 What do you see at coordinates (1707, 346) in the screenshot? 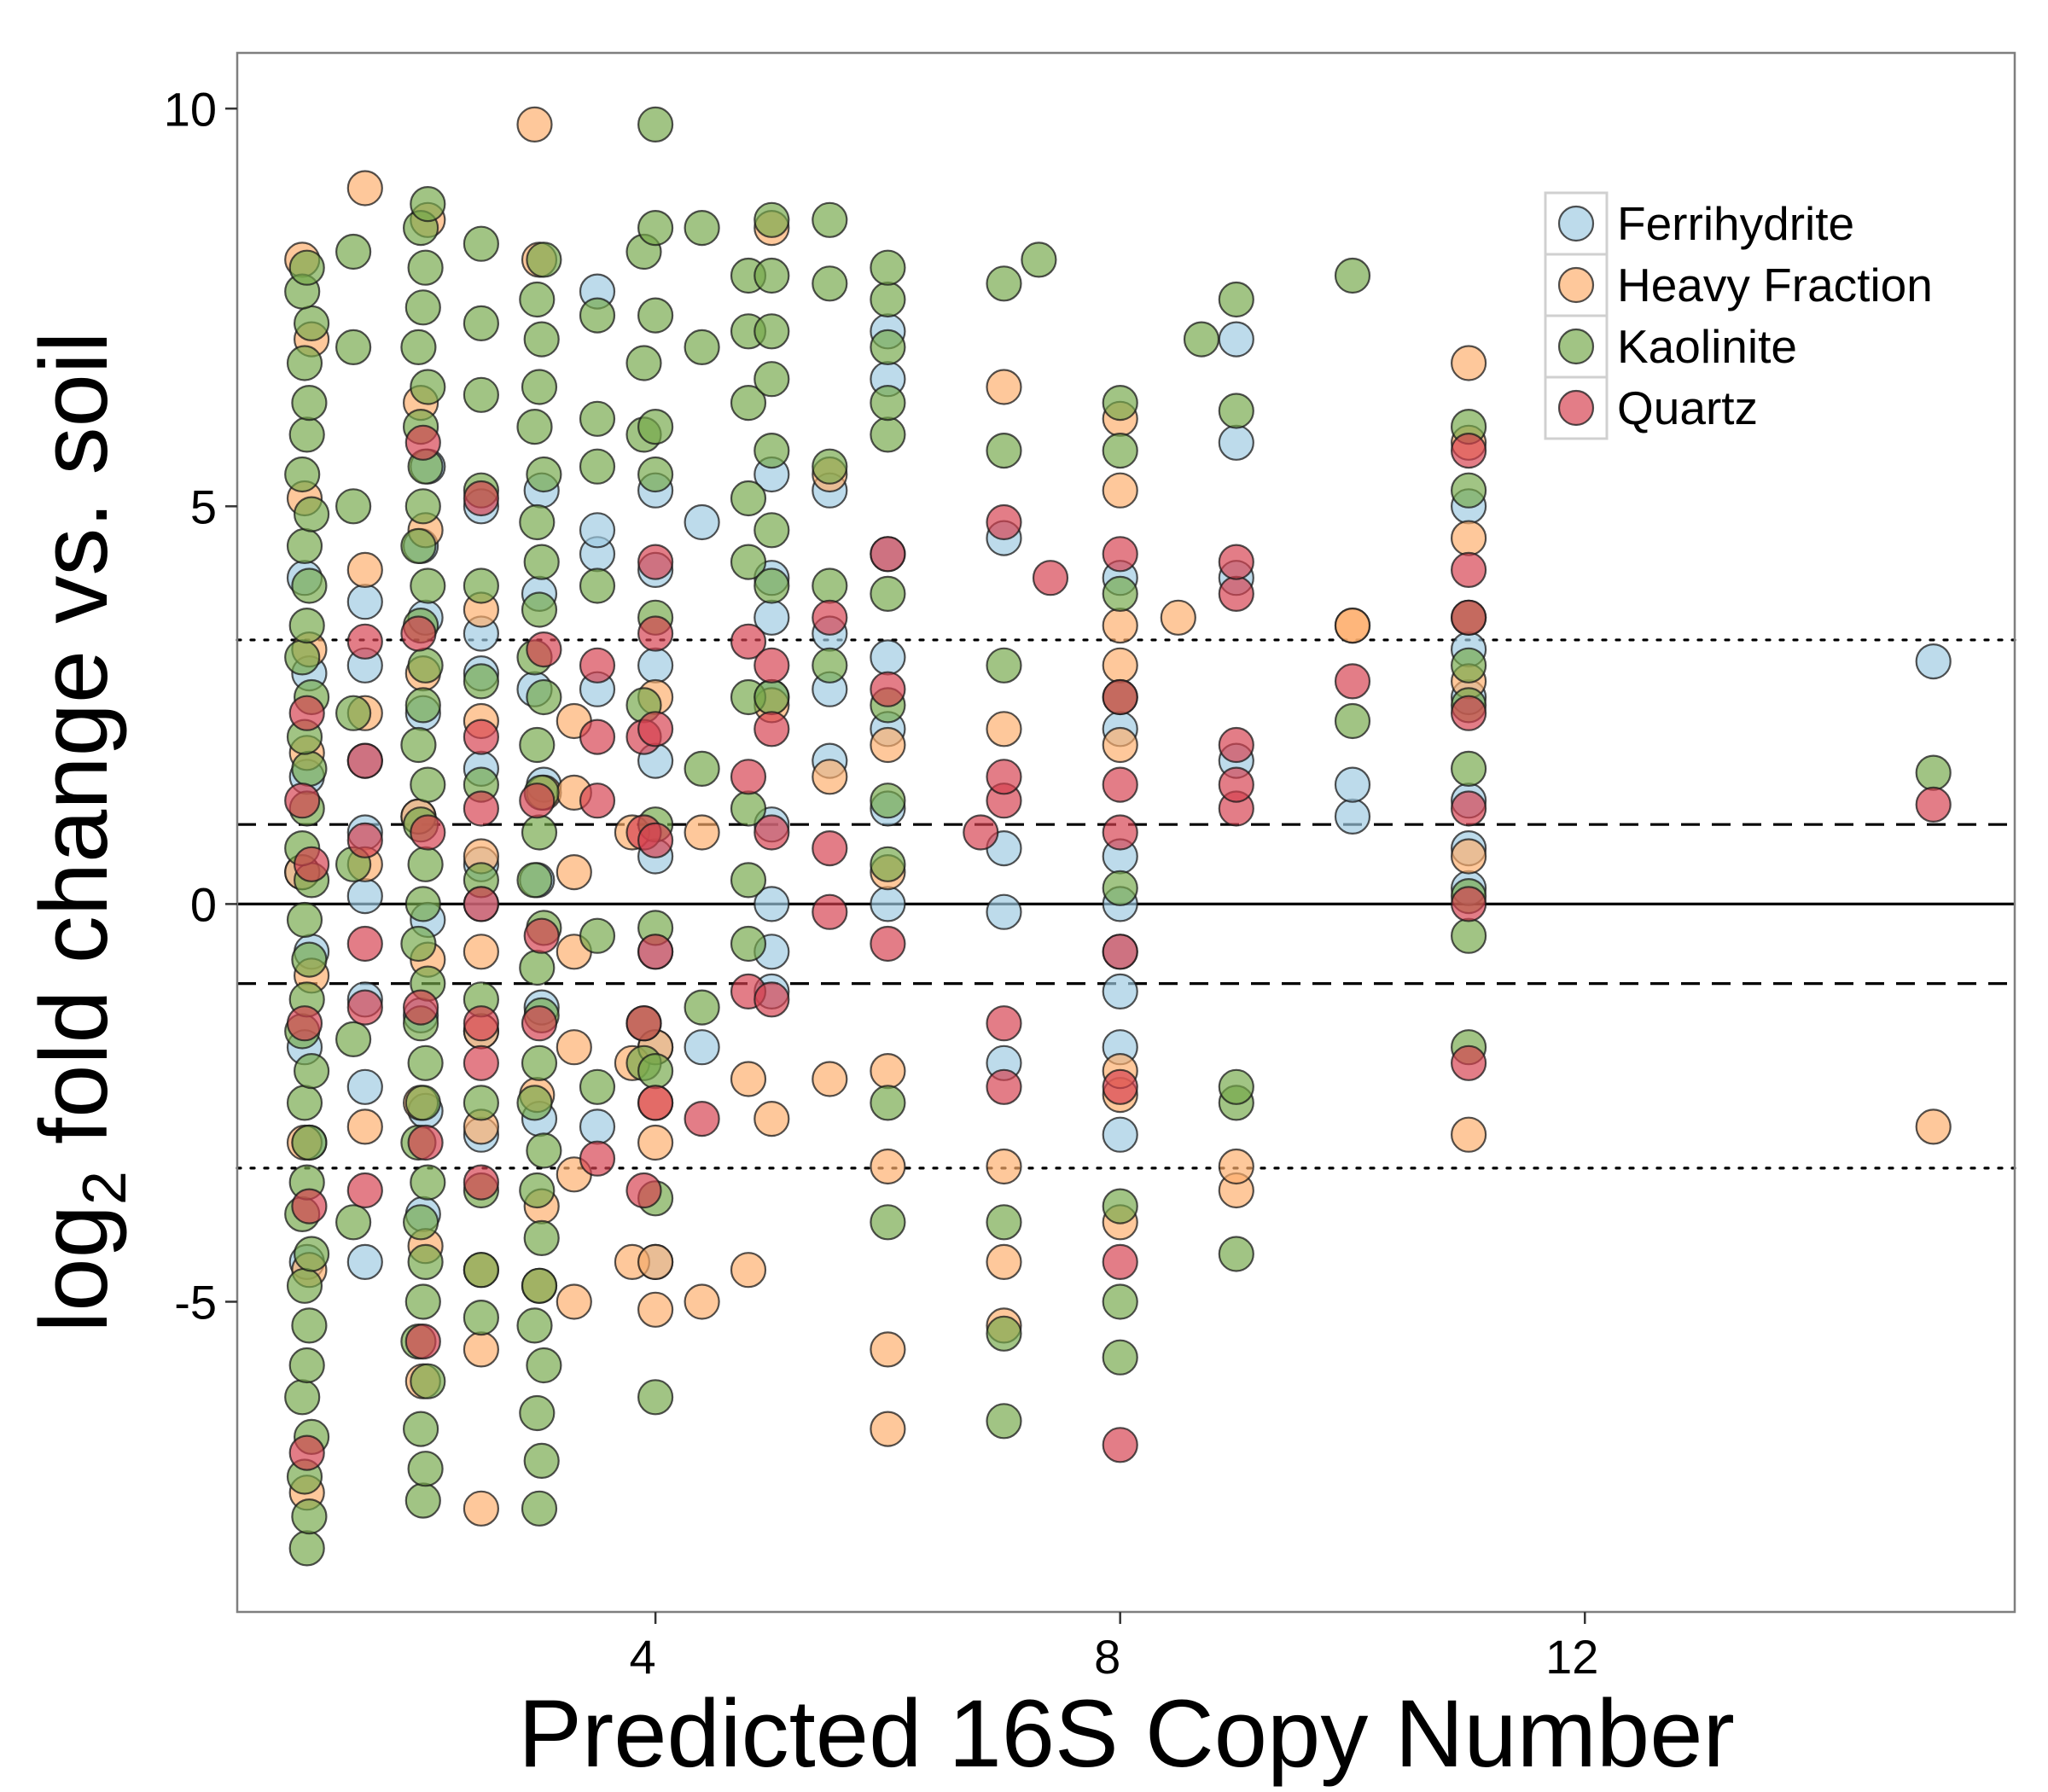
I see `legend-label-kaolinite: Kaolinite` at bounding box center [1707, 346].